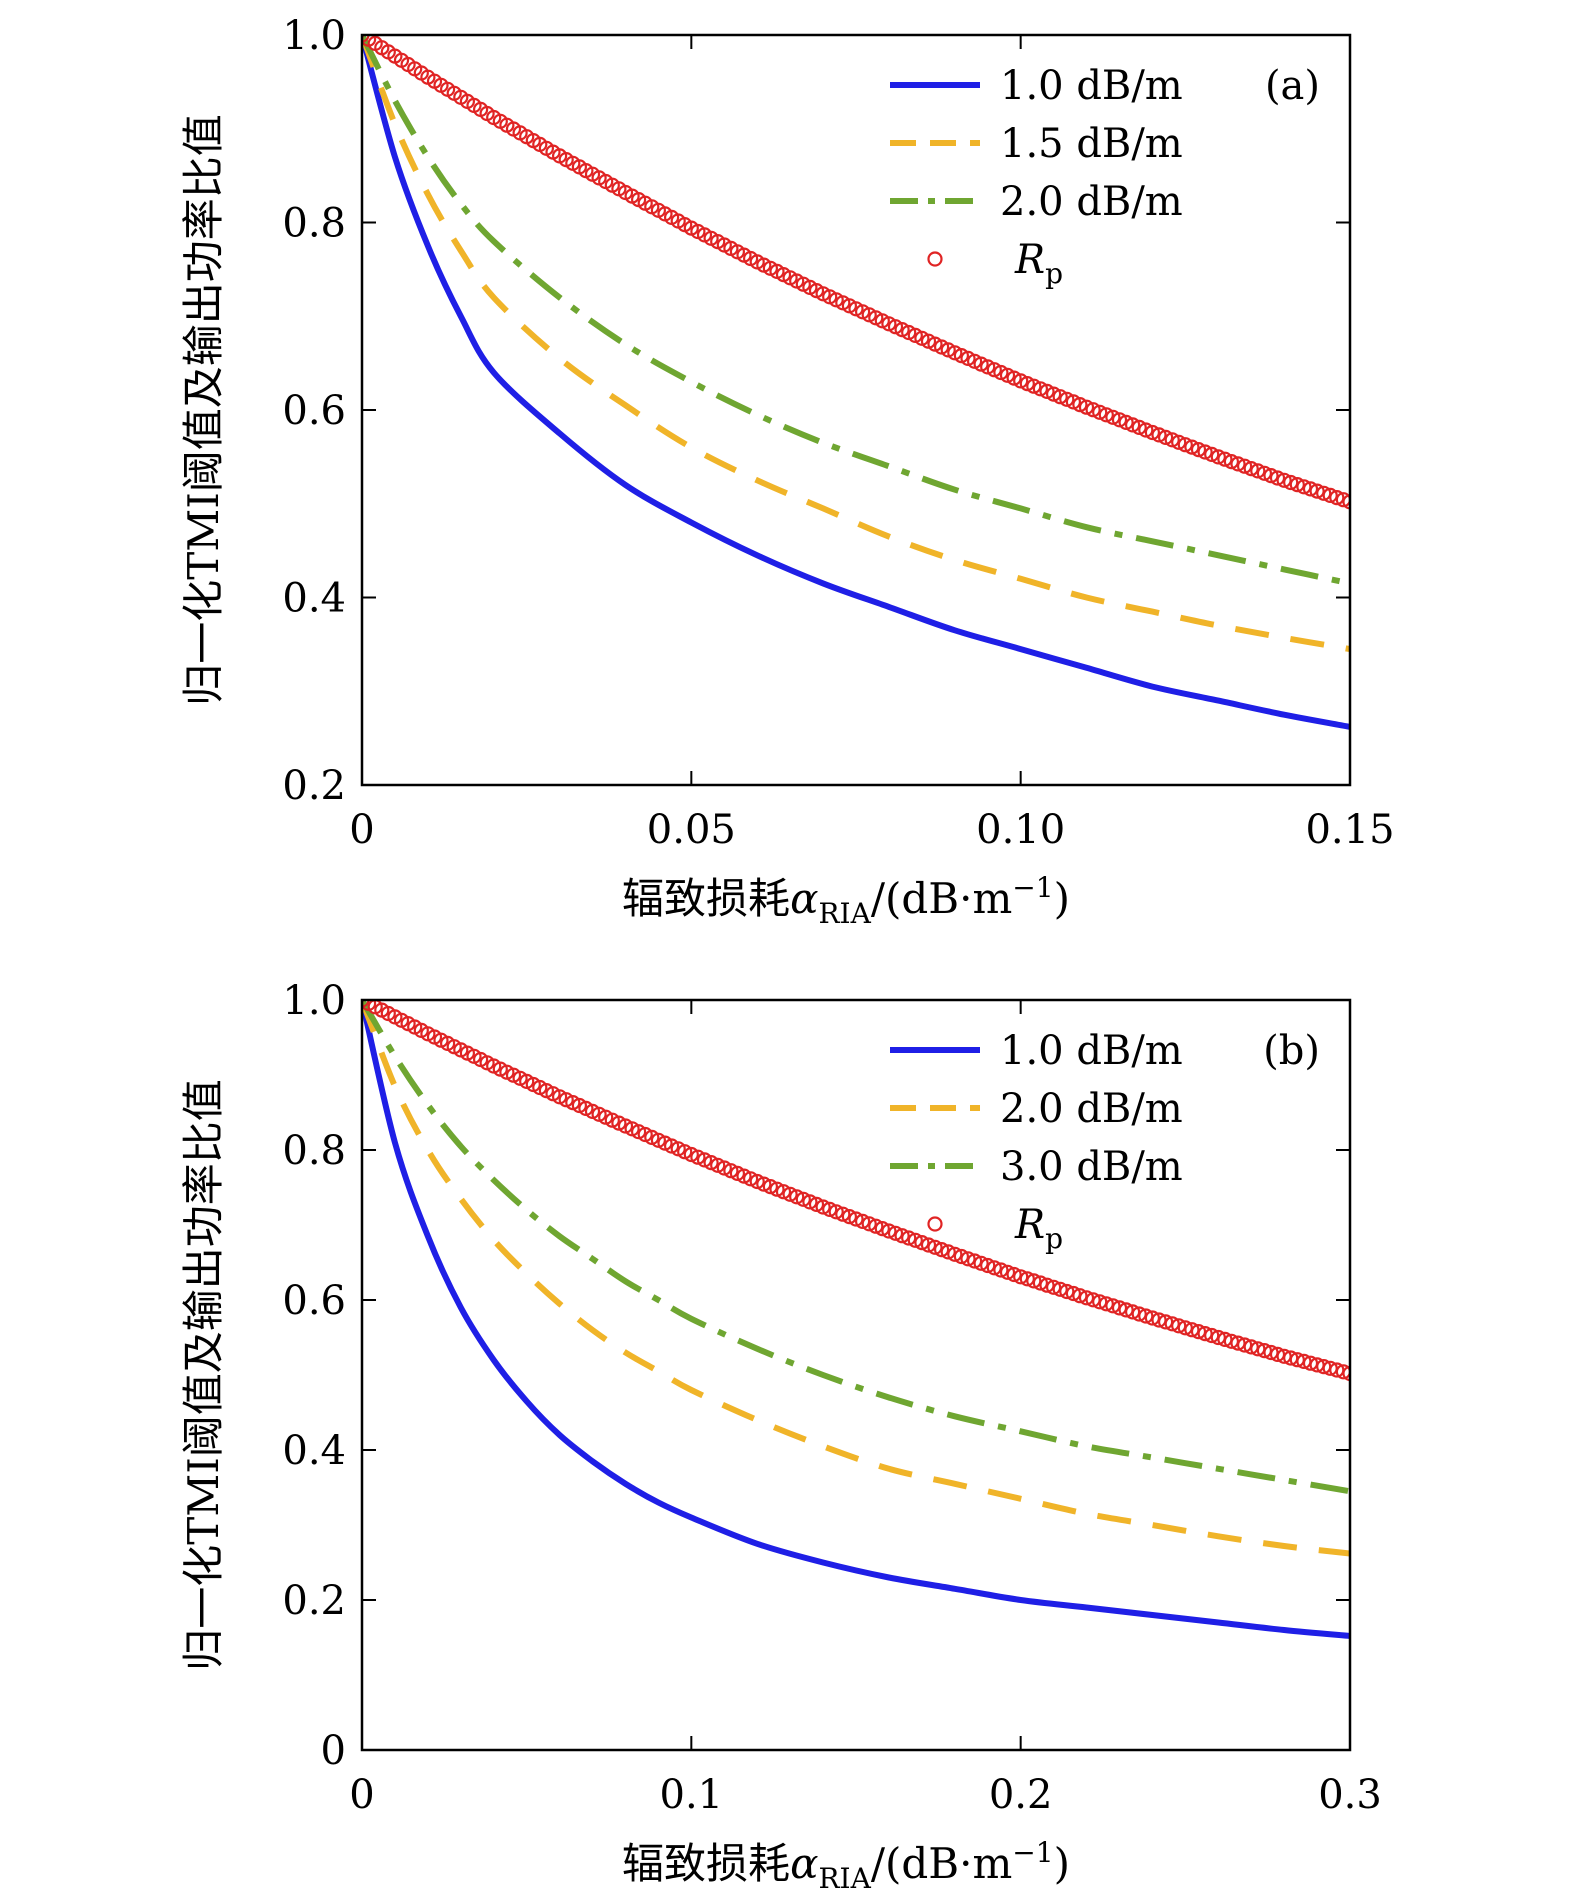 Image resolution: width=1575 pixels, height=1900 pixels. Describe the element at coordinates (1091, 144) in the screenshot. I see `panel-a-legend-label: 1.5 dB/m` at that location.